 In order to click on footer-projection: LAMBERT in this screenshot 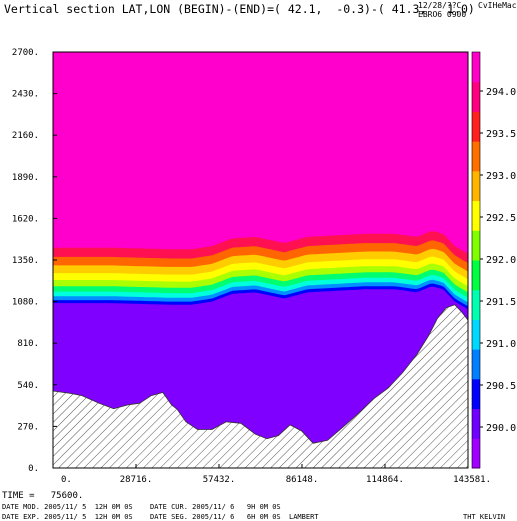, I will do `click(304, 517)`.